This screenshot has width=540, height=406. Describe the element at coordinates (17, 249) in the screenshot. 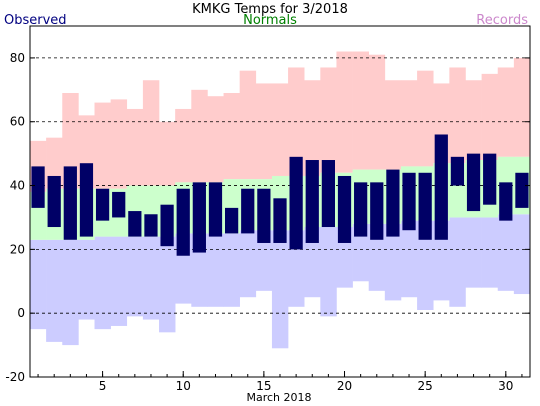

I see `y-tick-label-20: 20` at that location.